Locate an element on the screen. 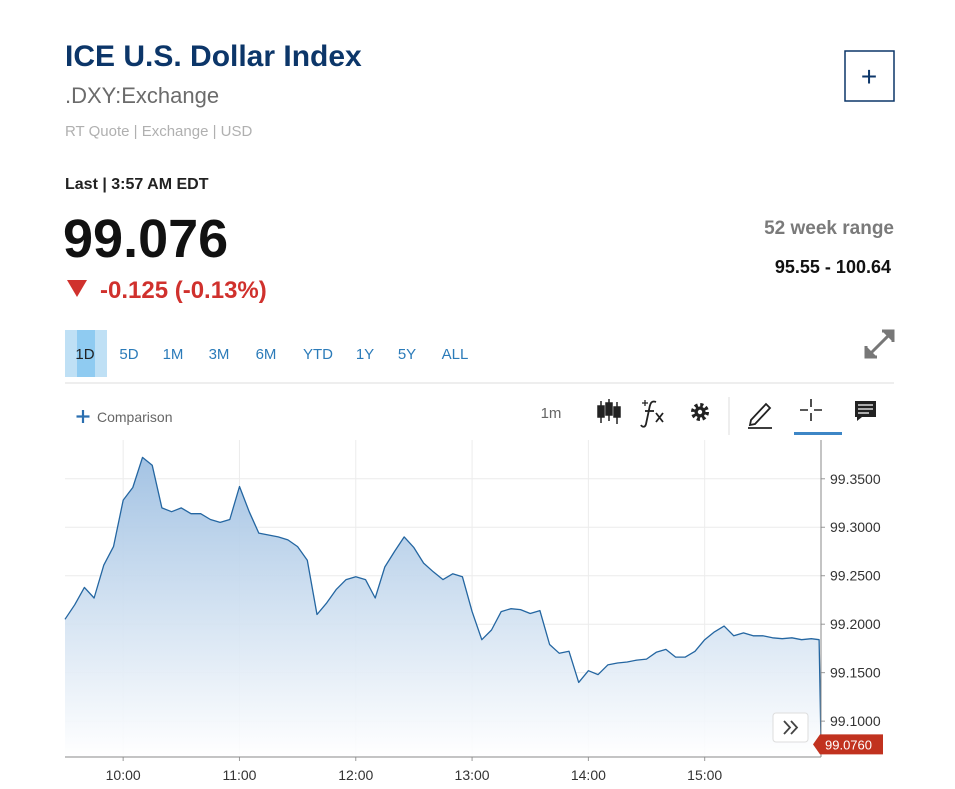 Image resolution: width=955 pixels, height=789 pixels. x-tick-label: 14:00 is located at coordinates (588, 775).